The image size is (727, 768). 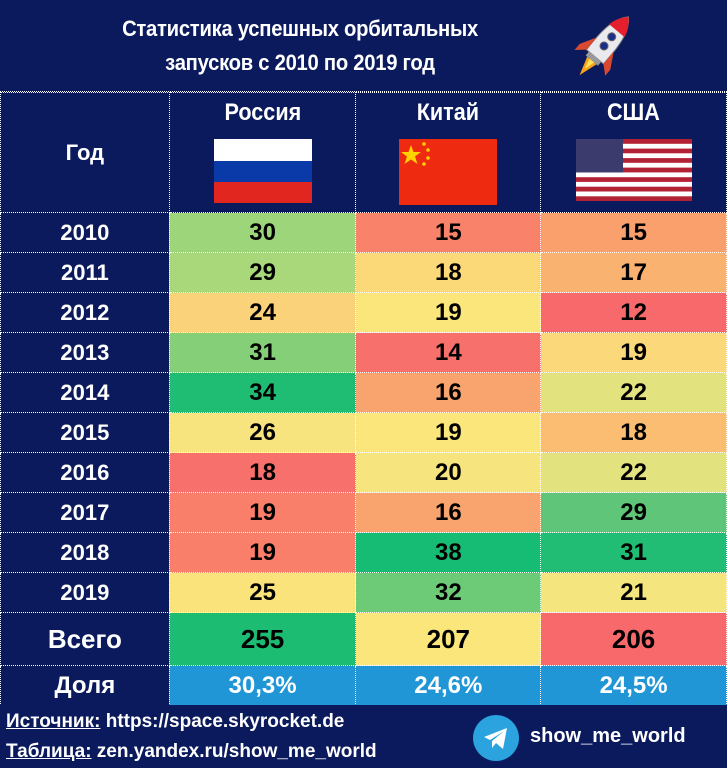 I want to click on russia-flag-icon, so click(x=262, y=171).